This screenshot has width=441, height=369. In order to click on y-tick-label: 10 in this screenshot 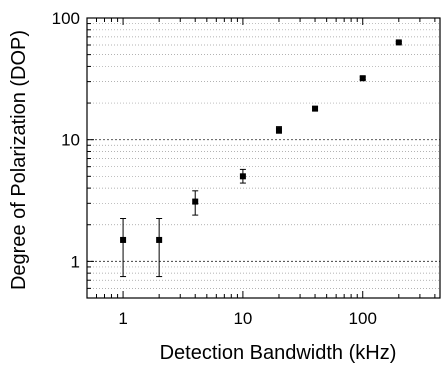, I will do `click(70, 140)`.